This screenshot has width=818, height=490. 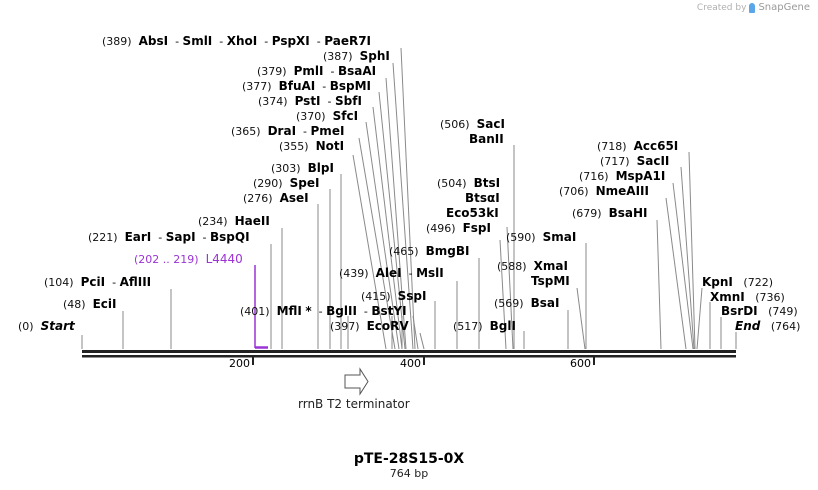 I want to click on site-label-377: (377) BfuAI - BspMI, so click(x=307, y=86).